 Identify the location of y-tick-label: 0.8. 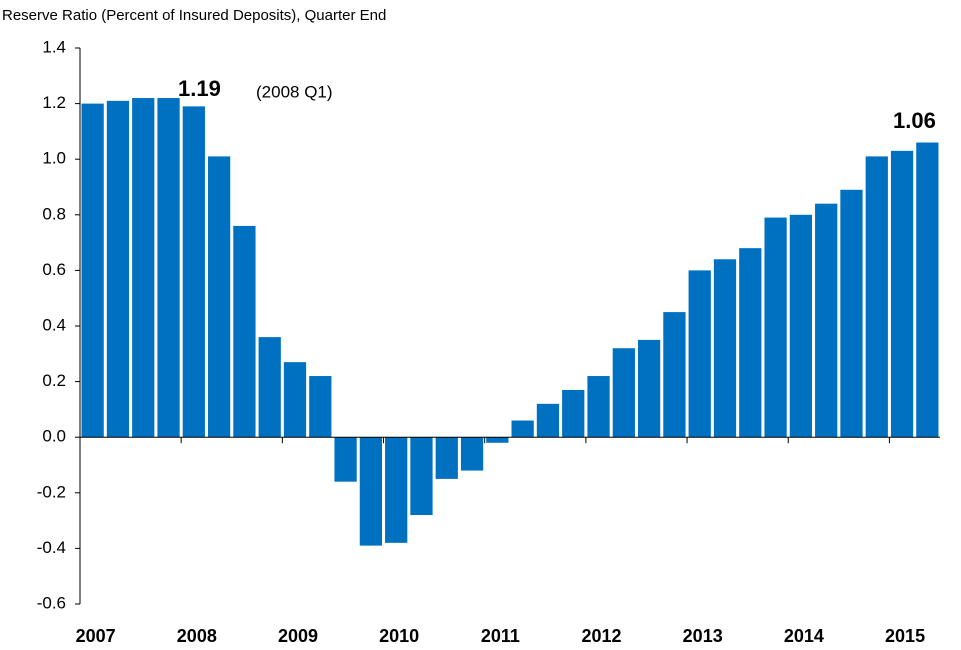
(54, 213).